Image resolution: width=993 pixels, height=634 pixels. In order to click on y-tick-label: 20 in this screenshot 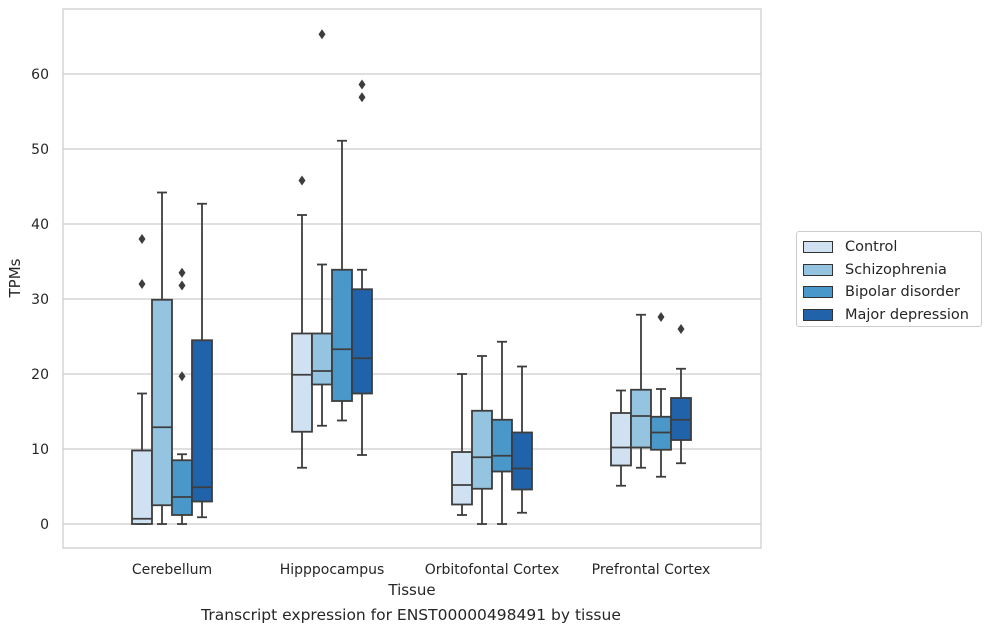, I will do `click(40, 375)`.